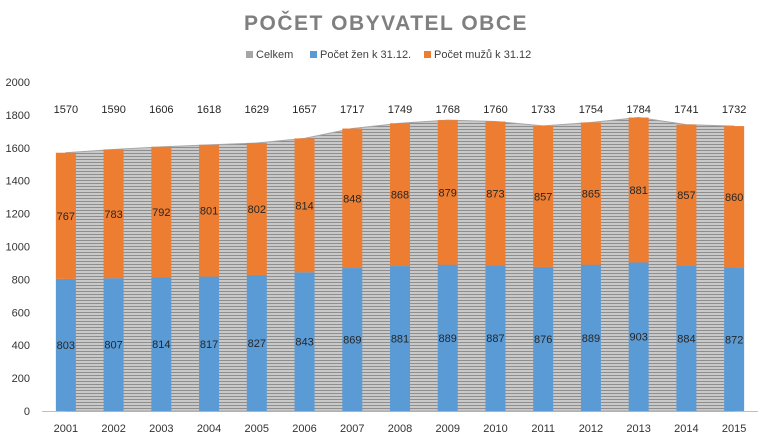 The width and height of the screenshot is (772, 440). Describe the element at coordinates (66, 429) in the screenshot. I see `x-tick-label: 2001` at that location.